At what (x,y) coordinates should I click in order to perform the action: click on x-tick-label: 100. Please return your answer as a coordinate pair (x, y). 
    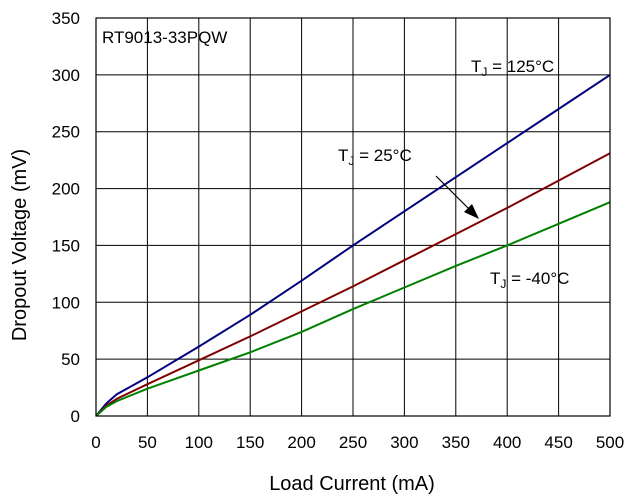
    Looking at the image, I should click on (199, 442).